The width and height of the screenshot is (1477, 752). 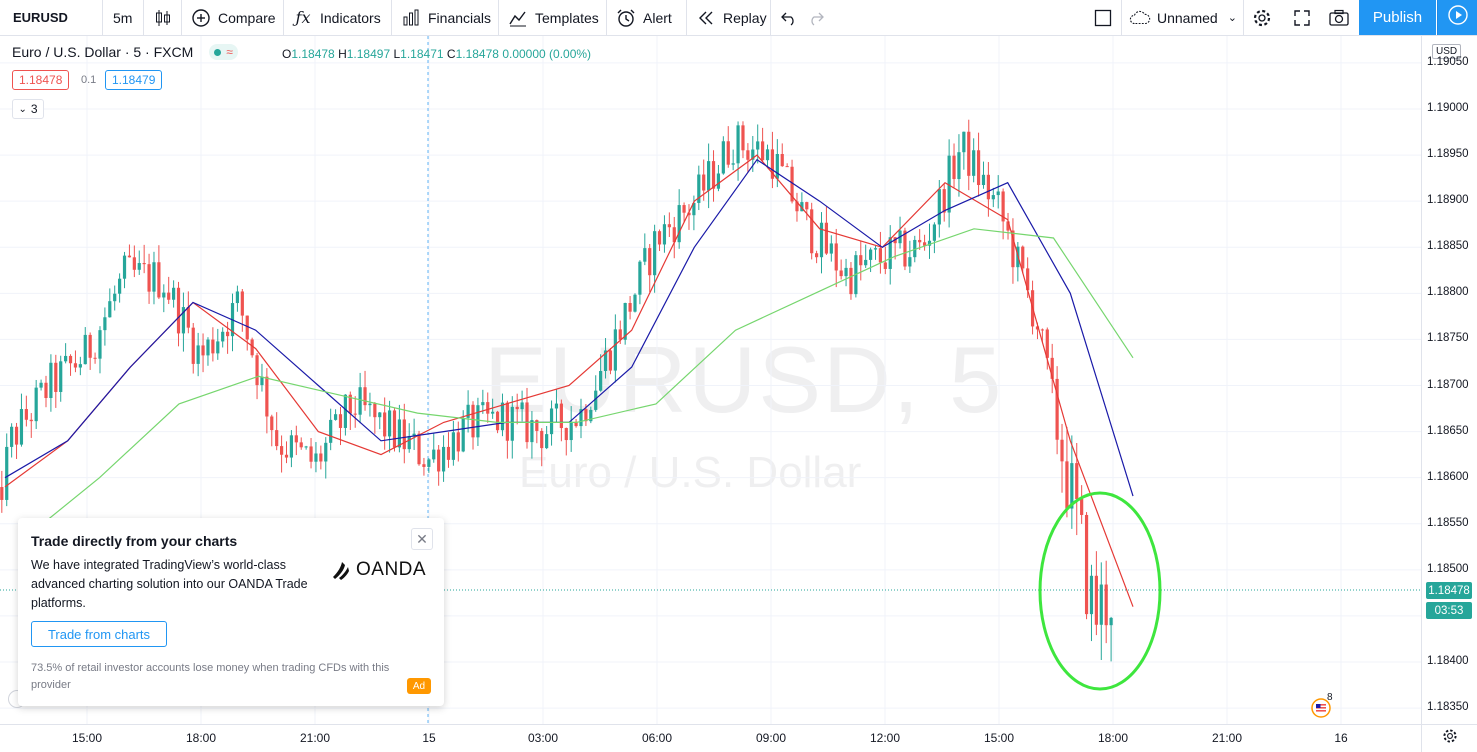 I want to click on price-tick-label: 1.19000, so click(x=1448, y=108).